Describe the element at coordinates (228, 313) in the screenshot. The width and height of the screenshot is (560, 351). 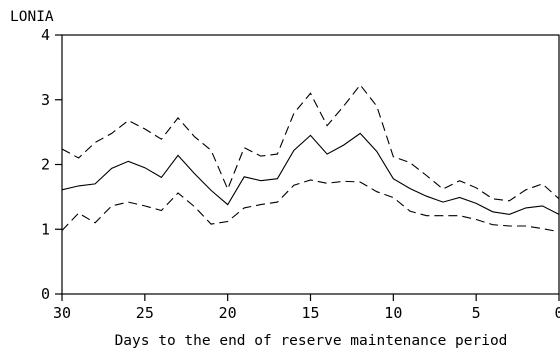
I see `x-tick-label: 20` at that location.